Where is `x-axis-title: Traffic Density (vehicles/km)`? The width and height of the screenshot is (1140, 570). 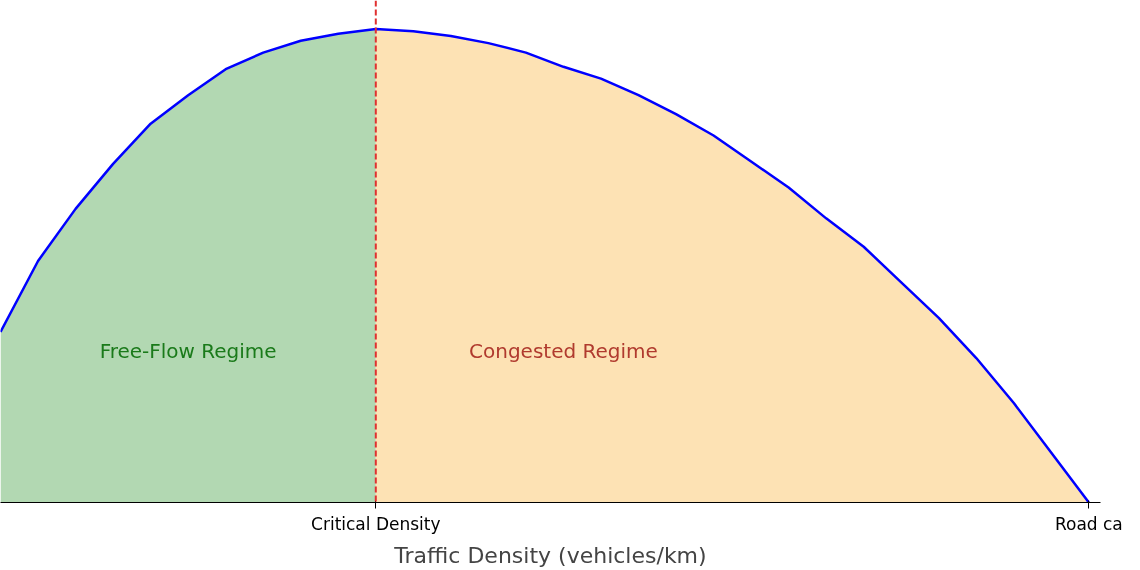
x-axis-title: Traffic Density (vehicles/km) is located at coordinates (550, 555).